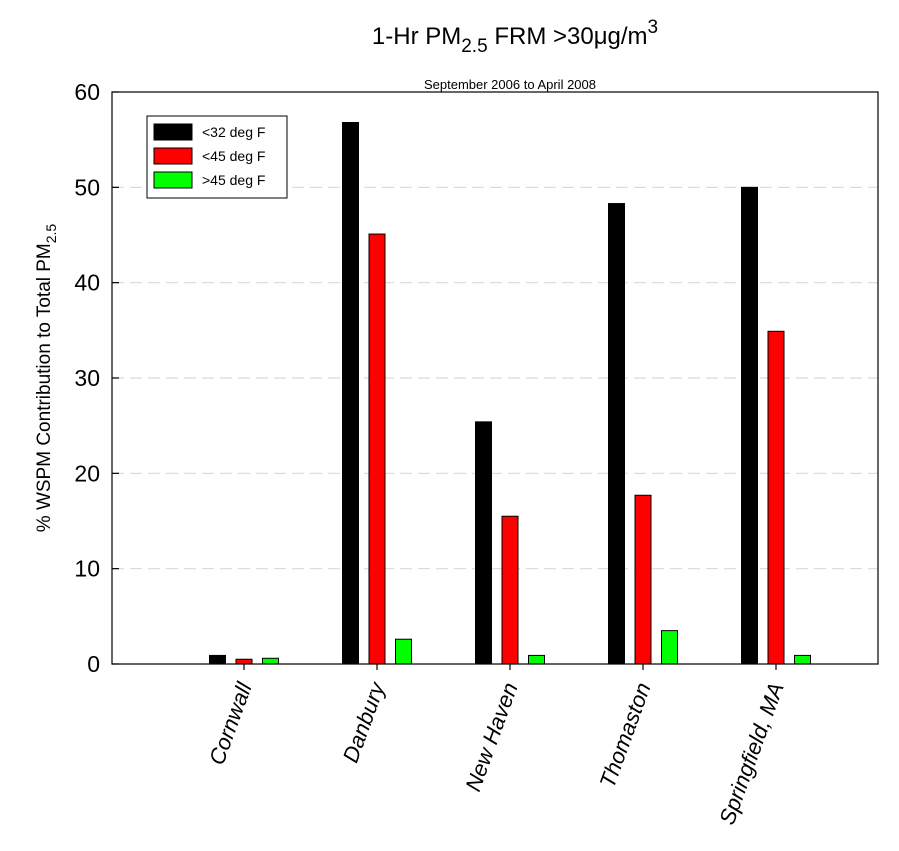 Image resolution: width=899 pixels, height=851 pixels. Describe the element at coordinates (491, 736) in the screenshot. I see `x-tick-label: New Haven` at that location.